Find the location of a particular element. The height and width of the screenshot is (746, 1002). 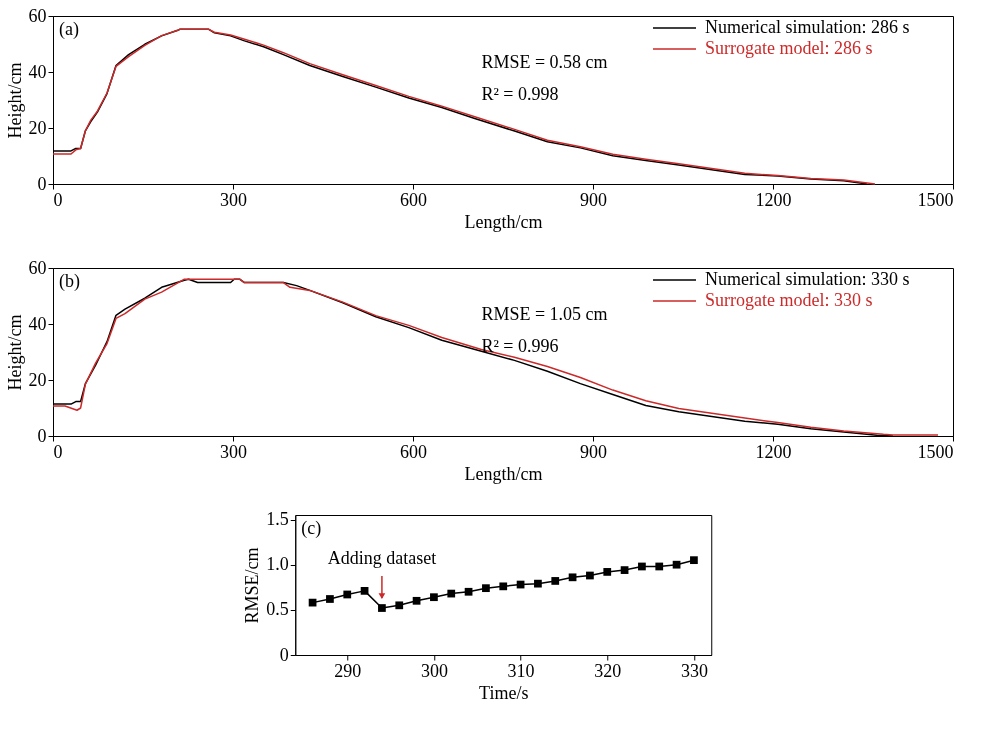

legend-label: Numerical simulation: 330 s is located at coordinates (807, 279).